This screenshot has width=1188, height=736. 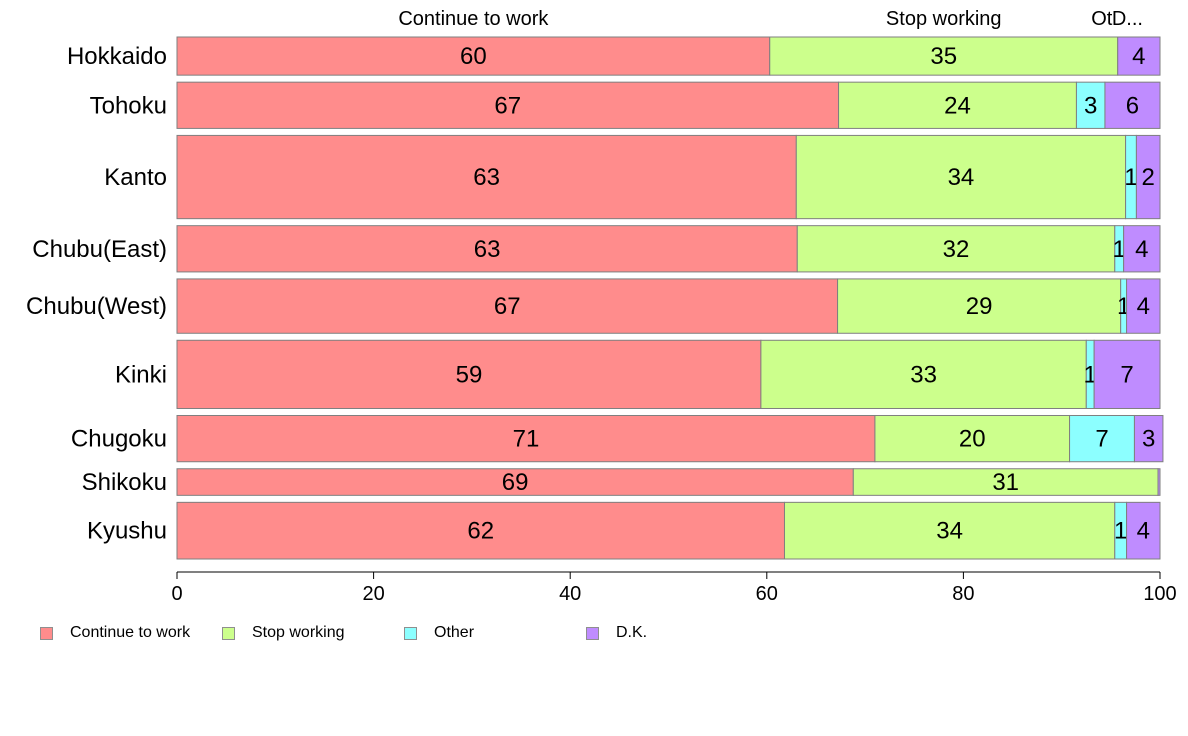 I want to click on data-label-hokkaido-continue-to-work: 60, so click(x=473, y=56).